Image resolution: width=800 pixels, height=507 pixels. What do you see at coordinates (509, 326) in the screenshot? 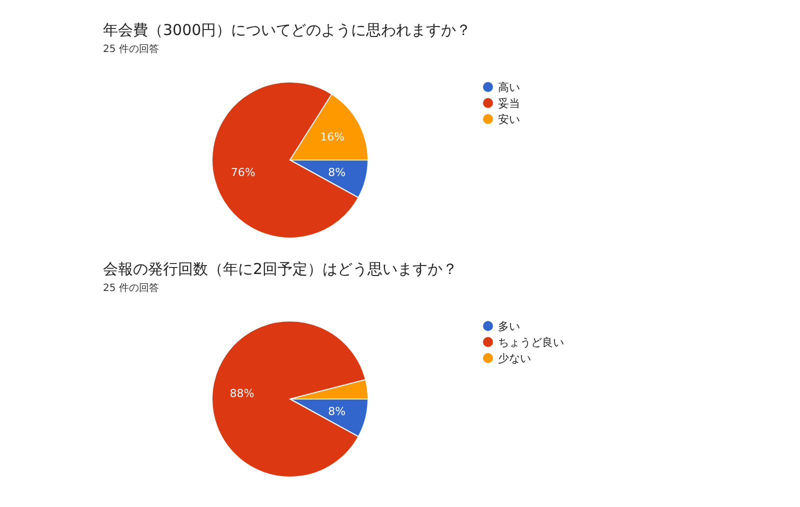
I see `legend-label: 多い` at bounding box center [509, 326].